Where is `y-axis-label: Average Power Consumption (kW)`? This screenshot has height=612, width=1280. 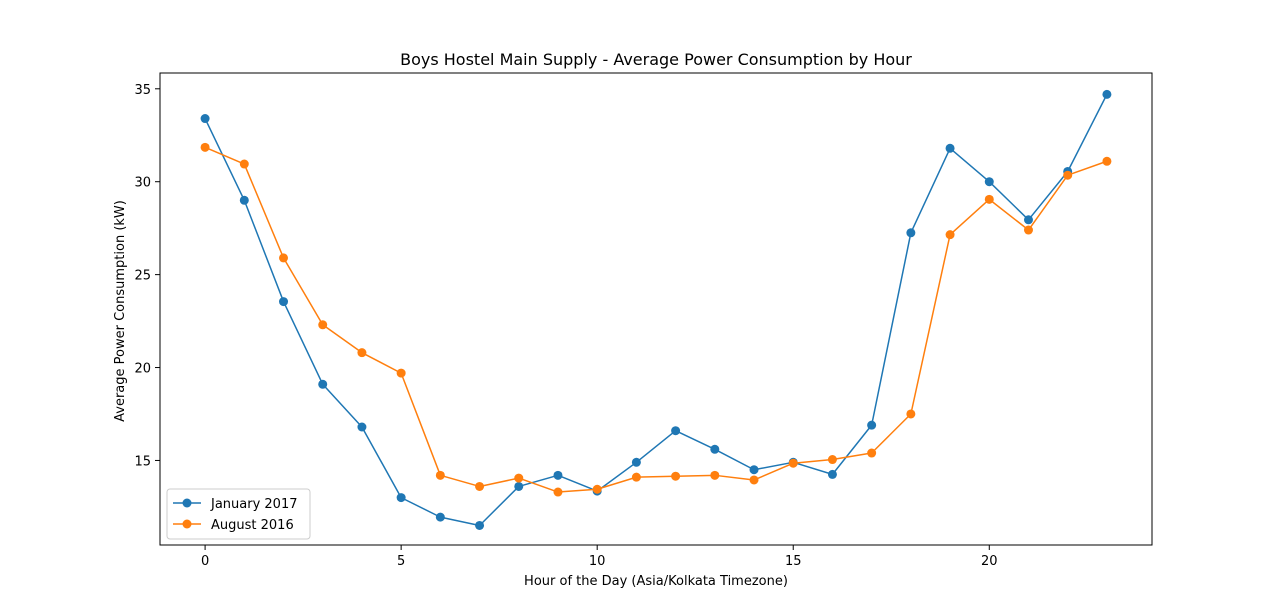
y-axis-label: Average Power Consumption (kW) is located at coordinates (120, 311).